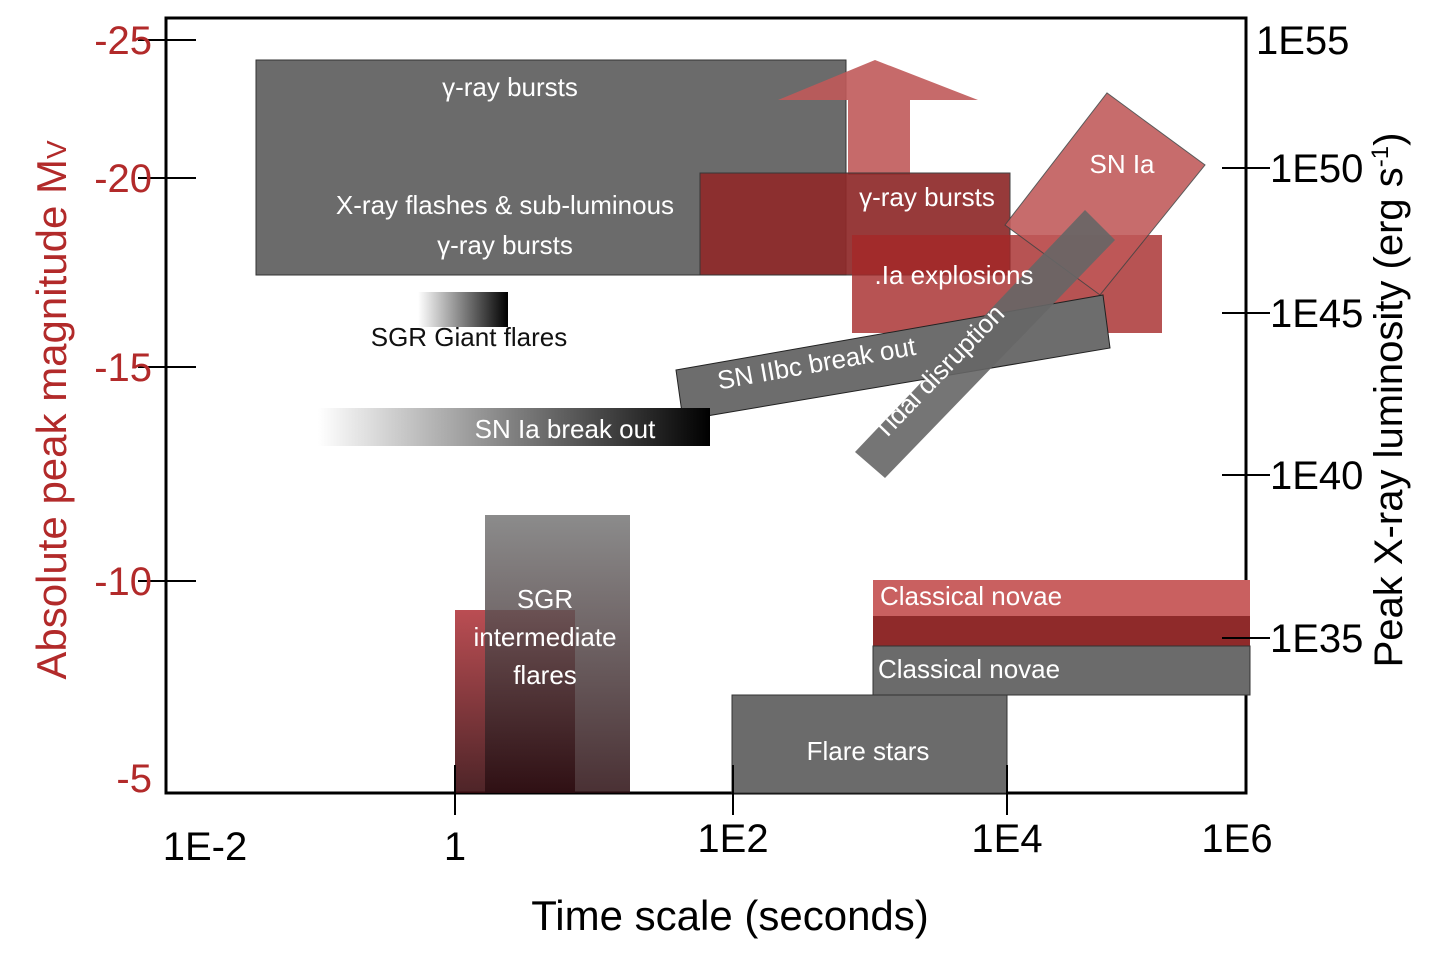 Image resolution: width=1429 pixels, height=953 pixels. I want to click on bottom-tick-label: 1, so click(455, 847).